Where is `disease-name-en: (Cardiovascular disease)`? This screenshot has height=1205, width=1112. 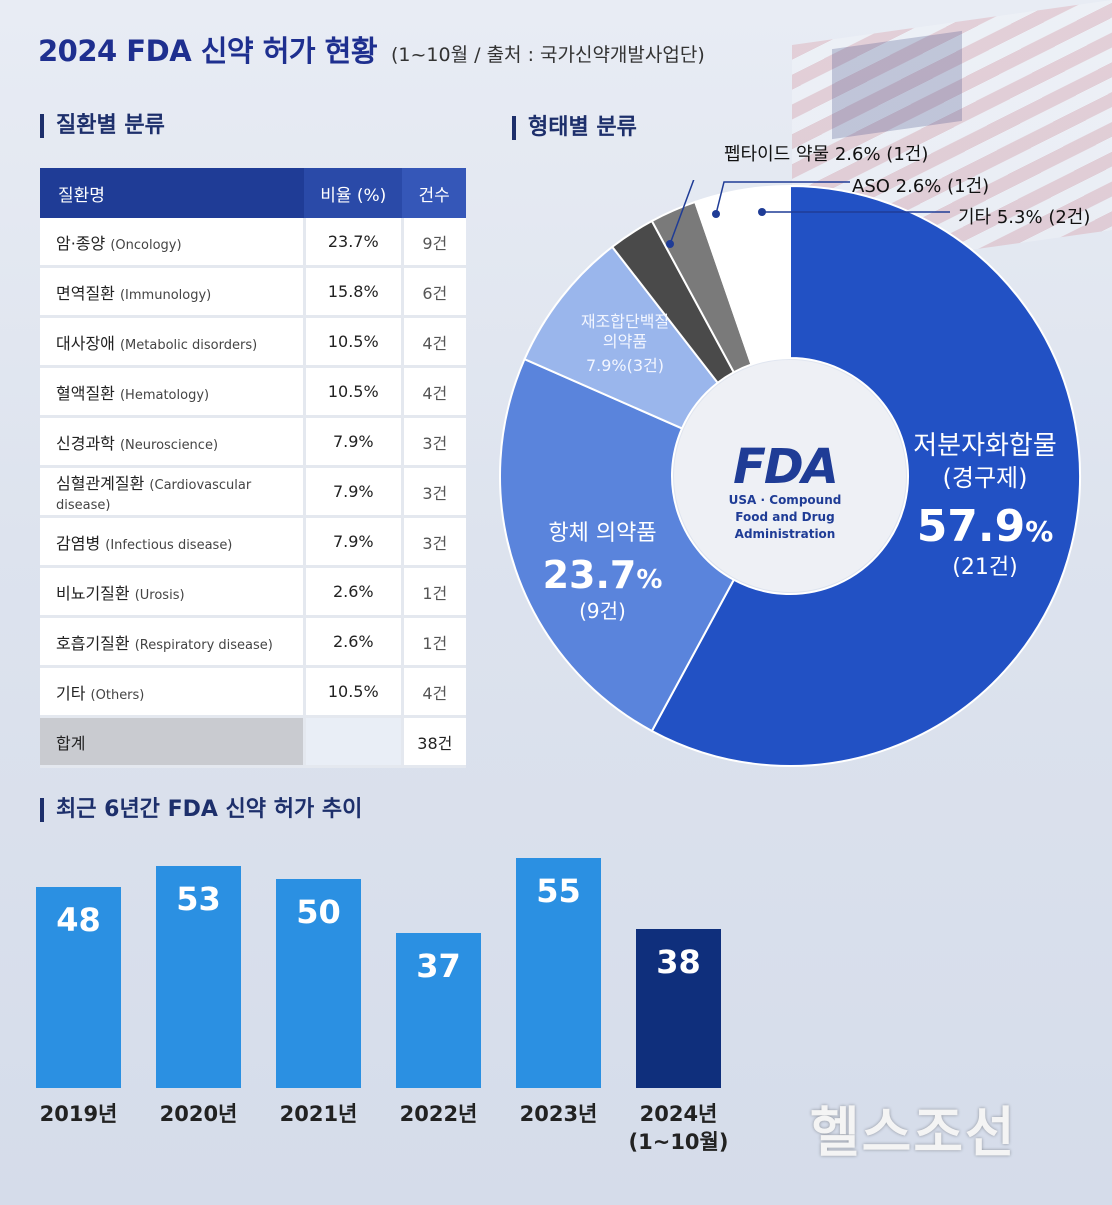 disease-name-en: (Cardiovascular disease) is located at coordinates (154, 495).